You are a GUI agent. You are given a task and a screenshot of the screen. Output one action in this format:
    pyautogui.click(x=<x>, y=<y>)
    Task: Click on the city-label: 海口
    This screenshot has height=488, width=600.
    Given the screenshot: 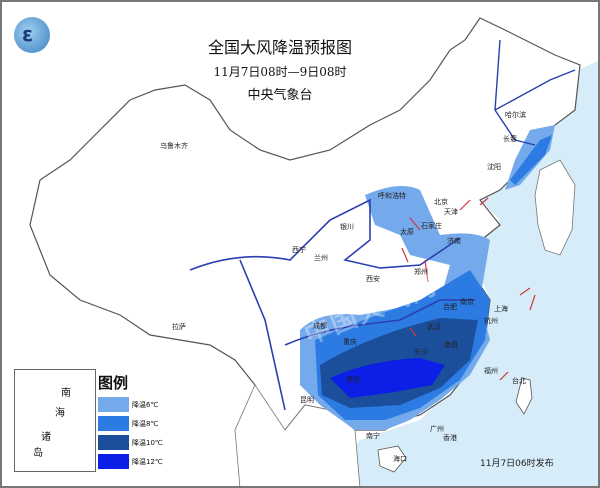 What is the action you would take?
    pyautogui.click(x=400, y=459)
    